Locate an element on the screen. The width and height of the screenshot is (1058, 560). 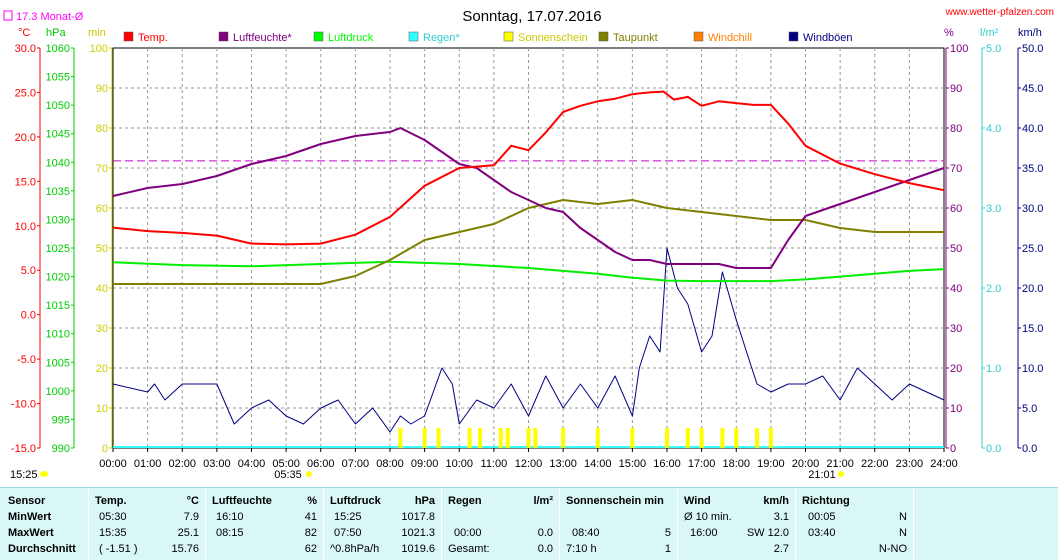
temp-tick-label: 30.0 is located at coordinates (25, 49).